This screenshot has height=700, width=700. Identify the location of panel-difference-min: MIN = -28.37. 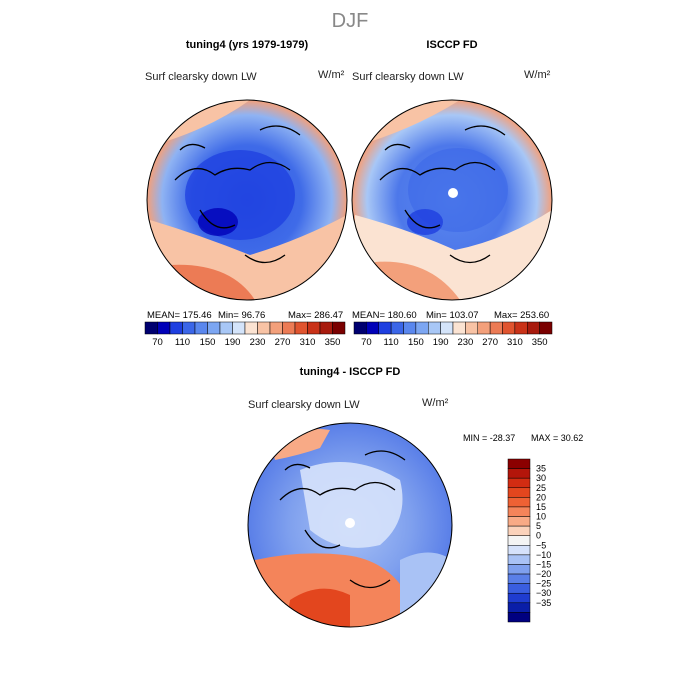
(489, 438).